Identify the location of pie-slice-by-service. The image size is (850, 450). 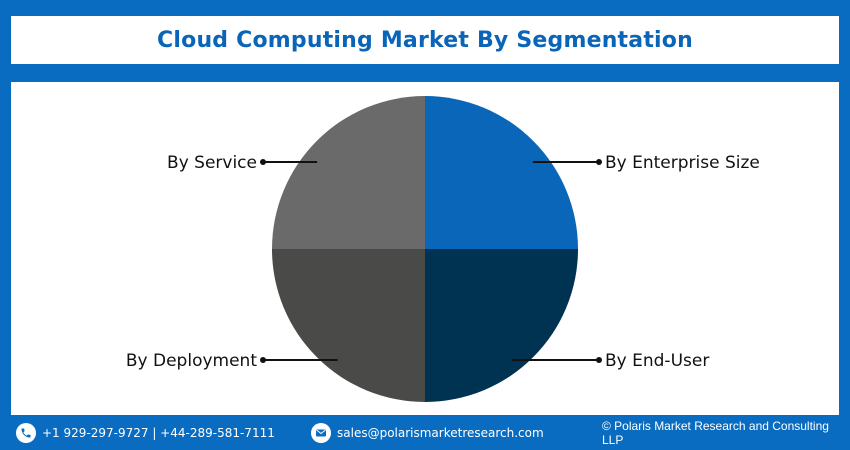
(348, 172).